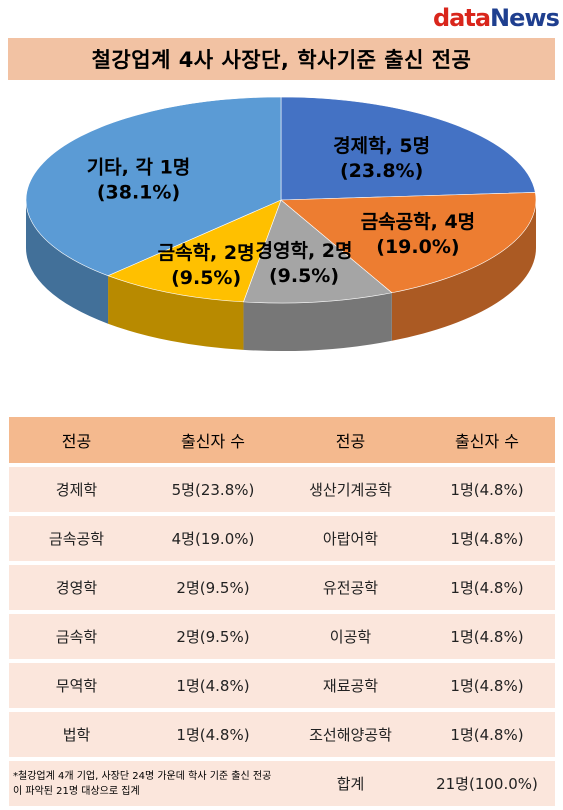 The width and height of the screenshot is (563, 810). Describe the element at coordinates (213, 538) in the screenshot. I see `cell-count: 4명(19.0%)` at that location.